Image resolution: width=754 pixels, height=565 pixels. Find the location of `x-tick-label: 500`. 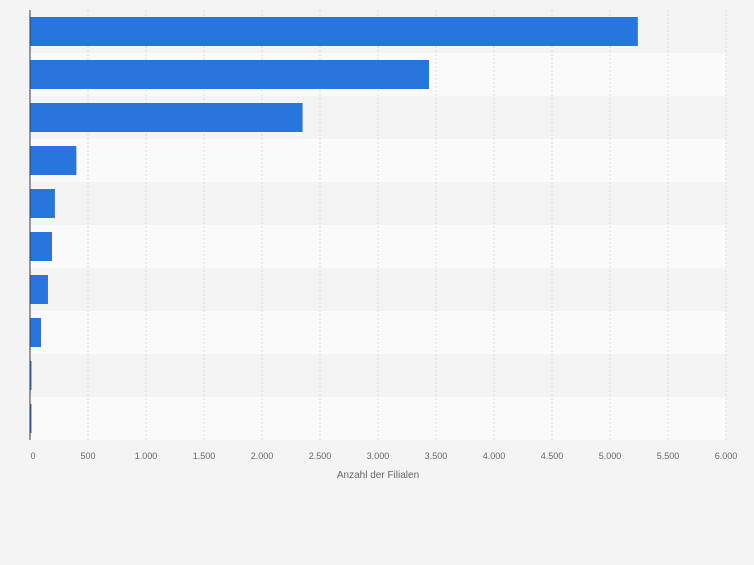

x-tick-label: 500 is located at coordinates (87, 456).